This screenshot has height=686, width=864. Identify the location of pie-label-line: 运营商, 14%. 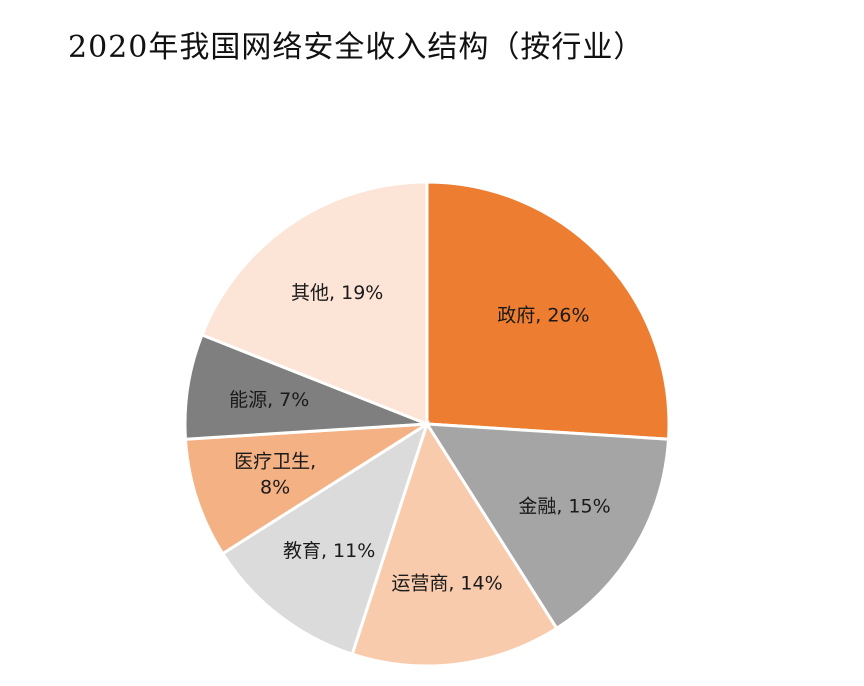
(446, 584).